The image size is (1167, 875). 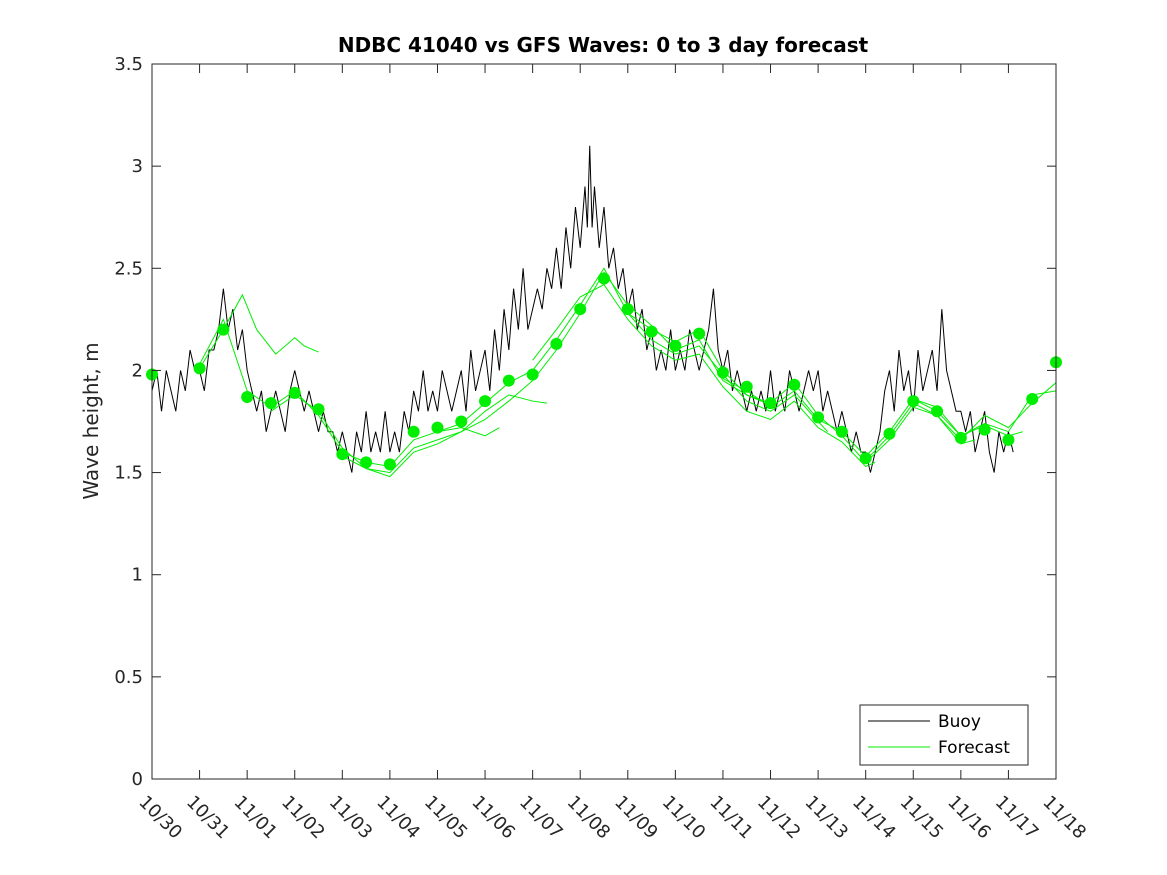 What do you see at coordinates (974, 748) in the screenshot?
I see `legend-forecast-label: Forecast` at bounding box center [974, 748].